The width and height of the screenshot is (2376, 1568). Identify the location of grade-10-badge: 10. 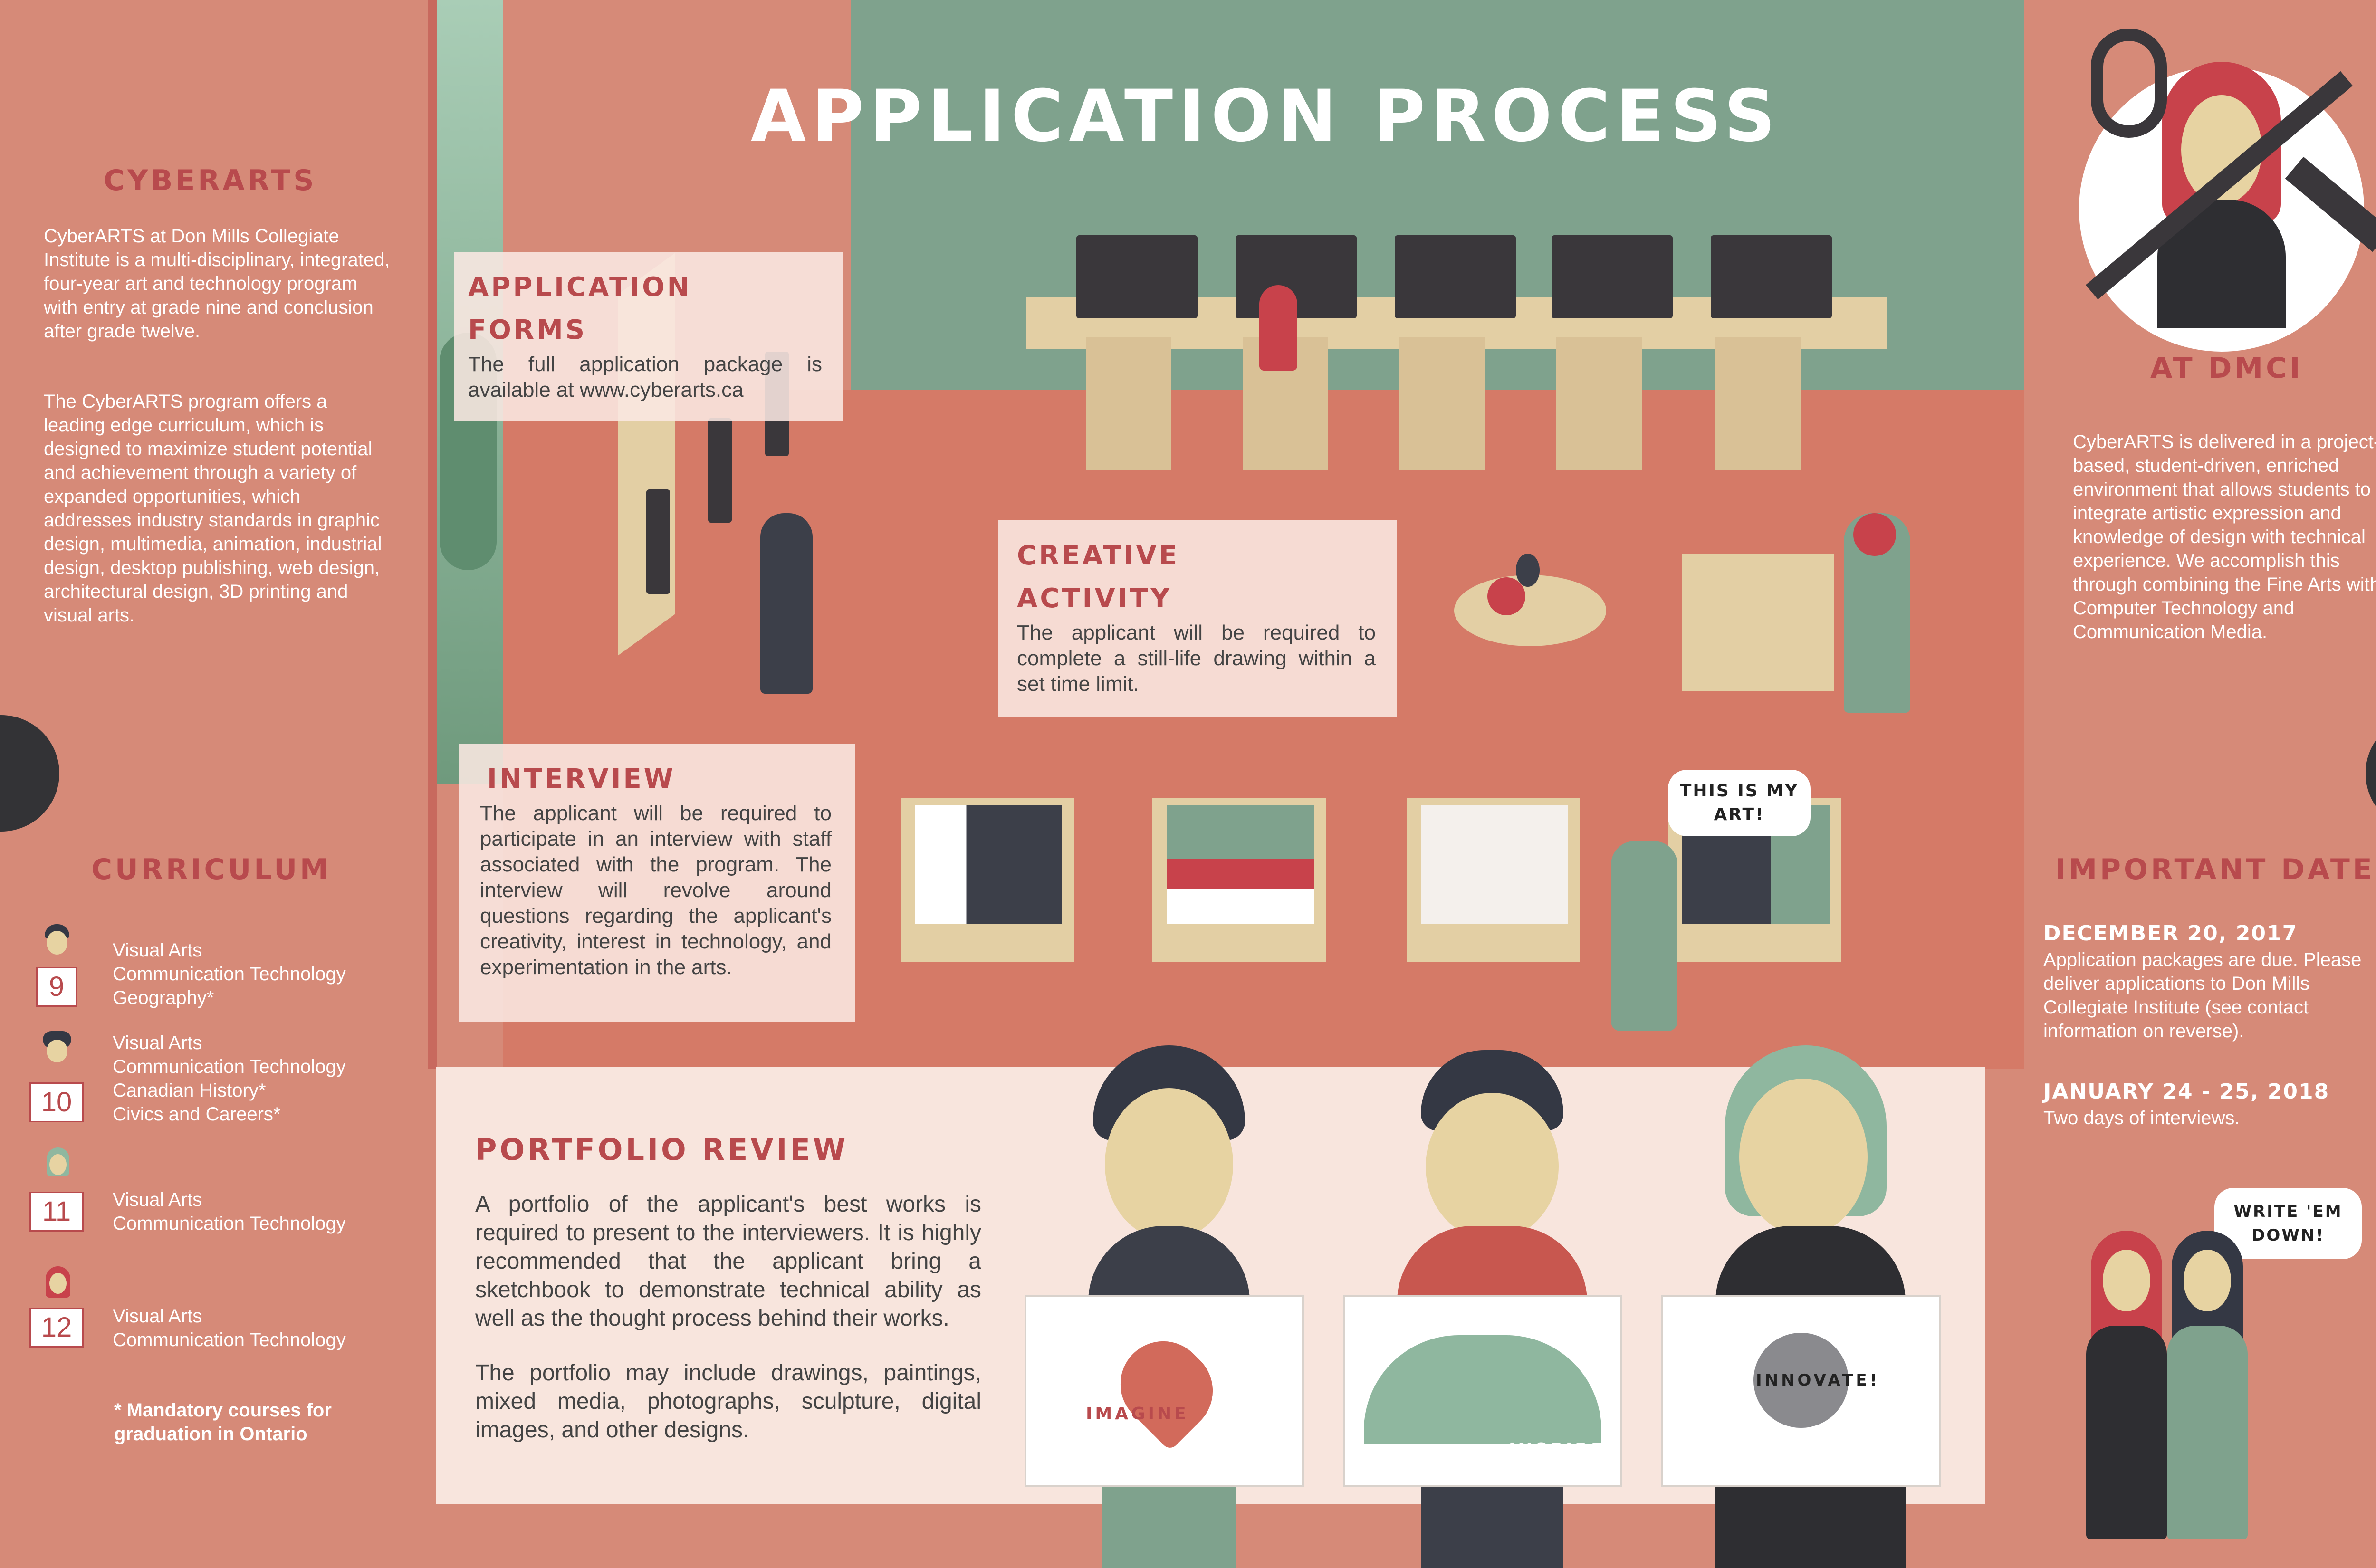
(56, 1102).